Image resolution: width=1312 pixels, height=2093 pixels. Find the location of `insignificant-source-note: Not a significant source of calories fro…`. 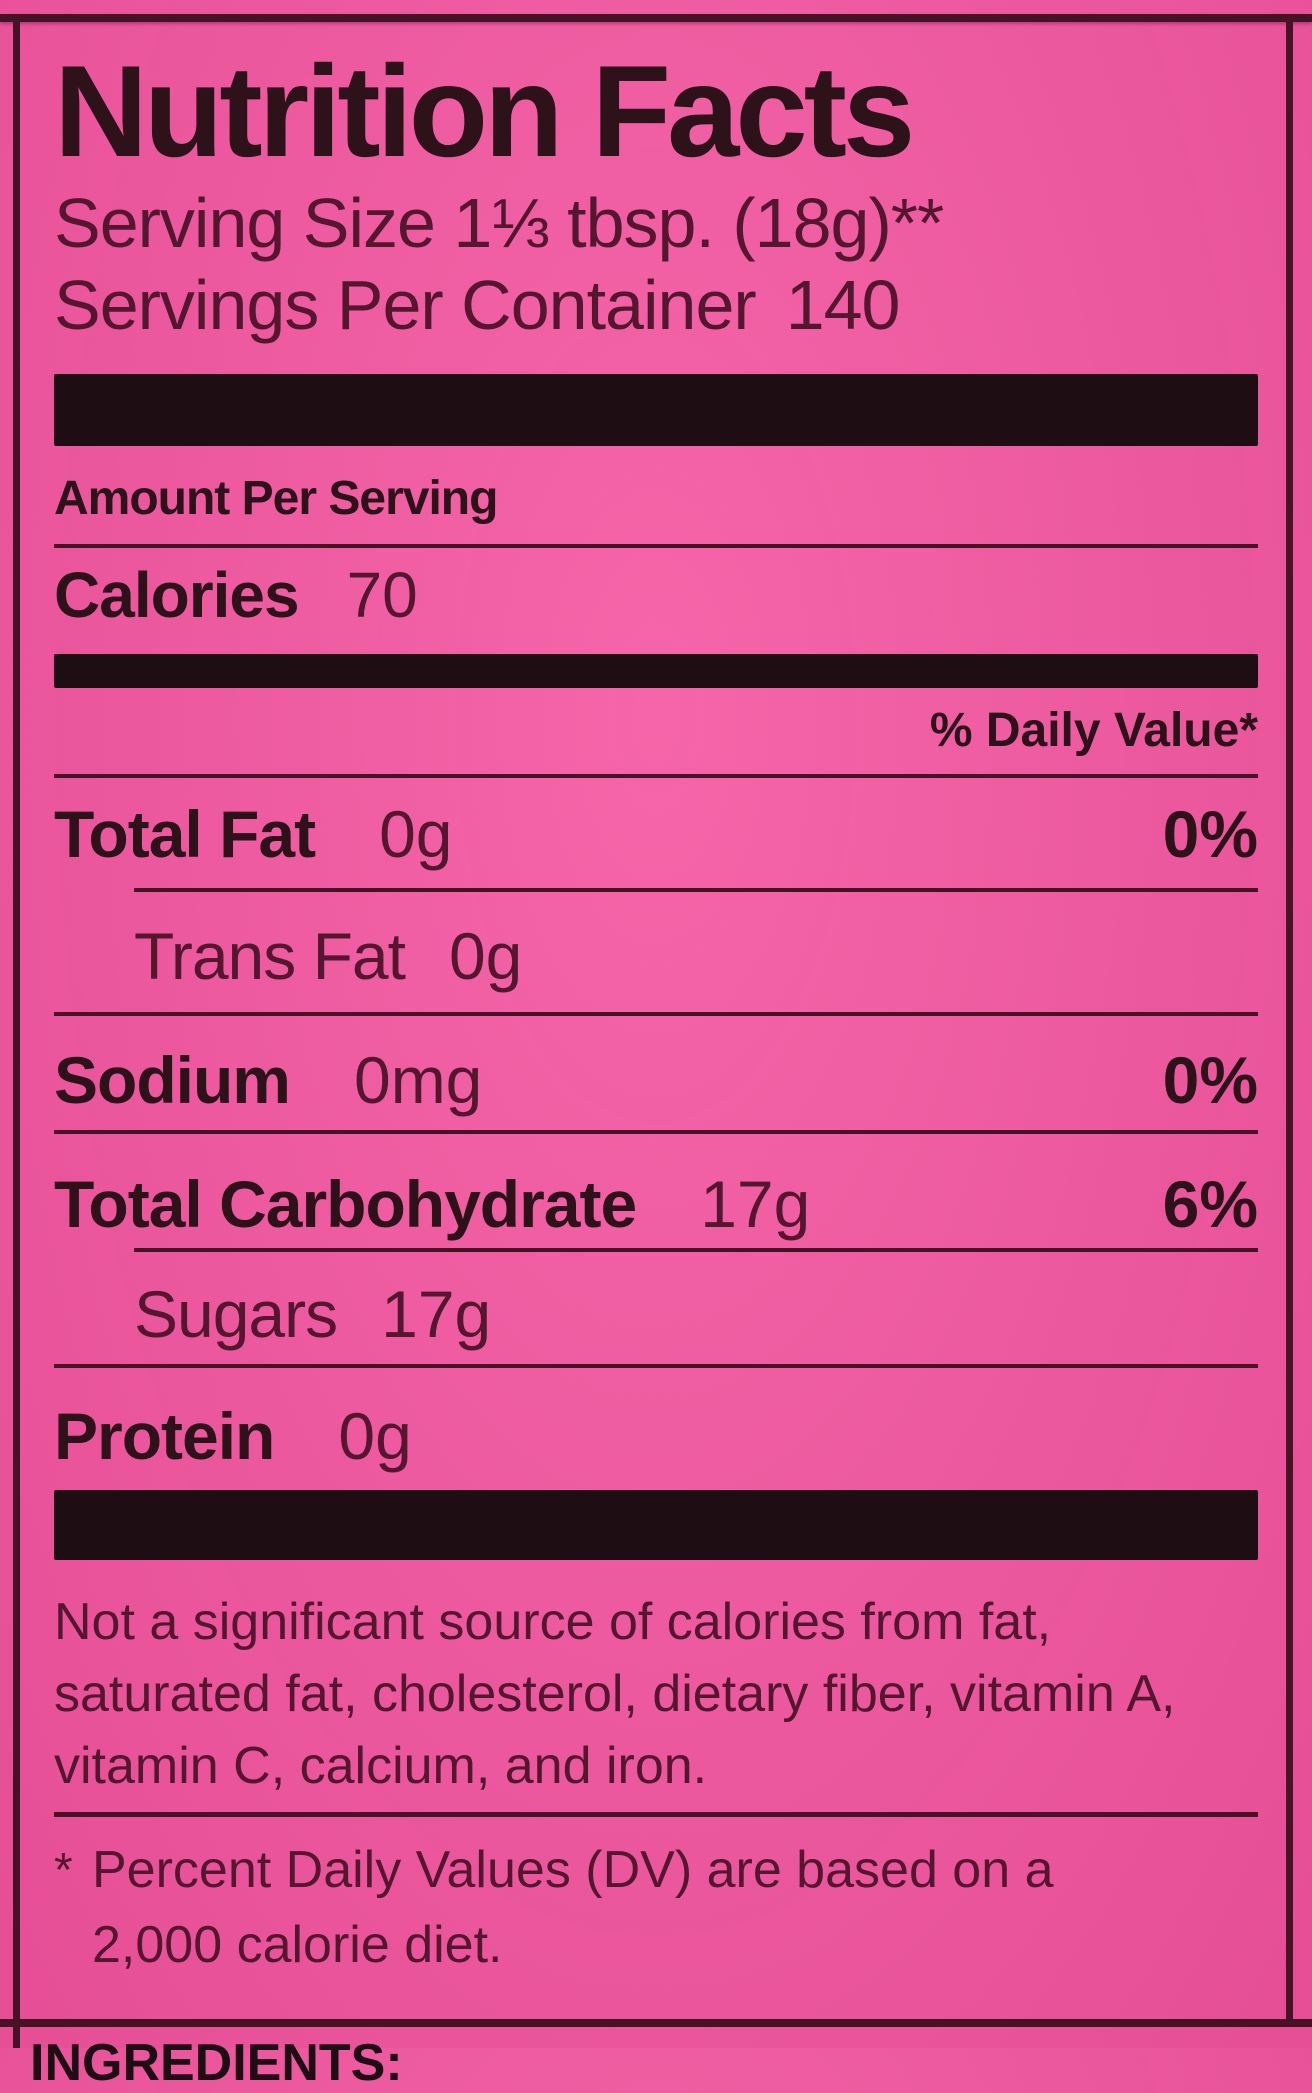

insignificant-source-note: Not a significant source of calories fro… is located at coordinates (615, 1694).